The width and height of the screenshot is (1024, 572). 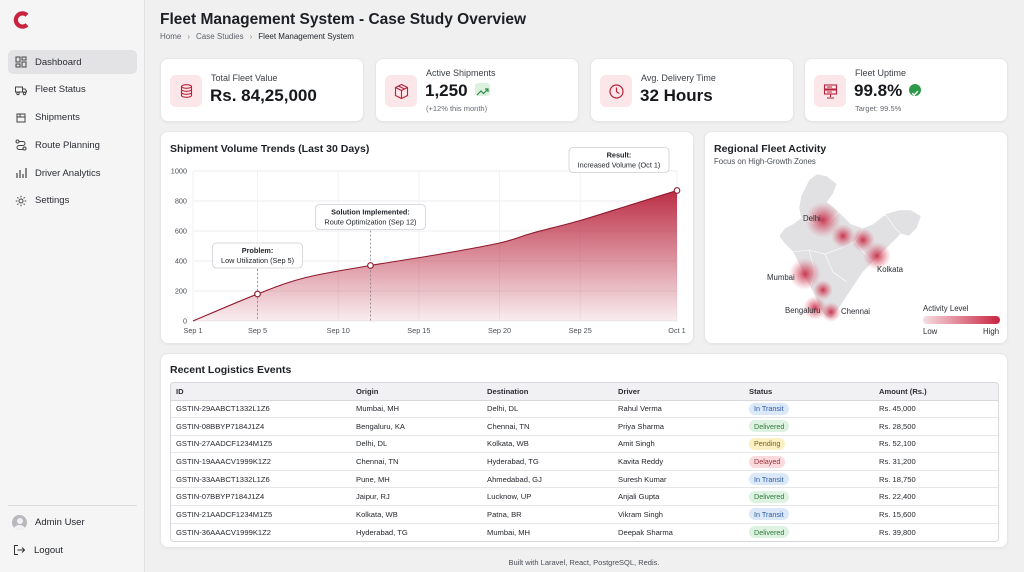 What do you see at coordinates (770, 149) in the screenshot?
I see `regional-title: Regional Fleet Activity` at bounding box center [770, 149].